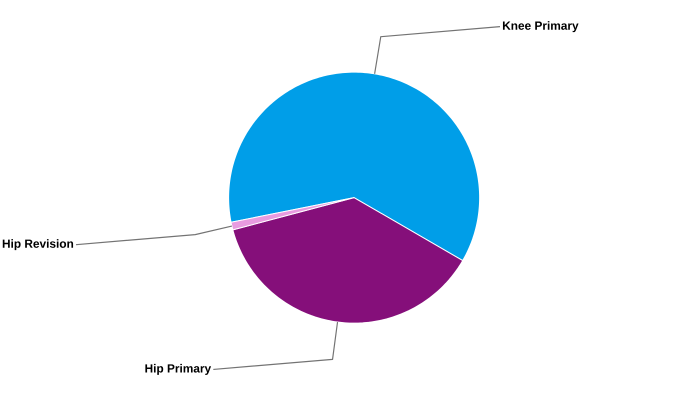 This screenshot has width=700, height=395. I want to click on slice-label: Hip Primary, so click(178, 369).